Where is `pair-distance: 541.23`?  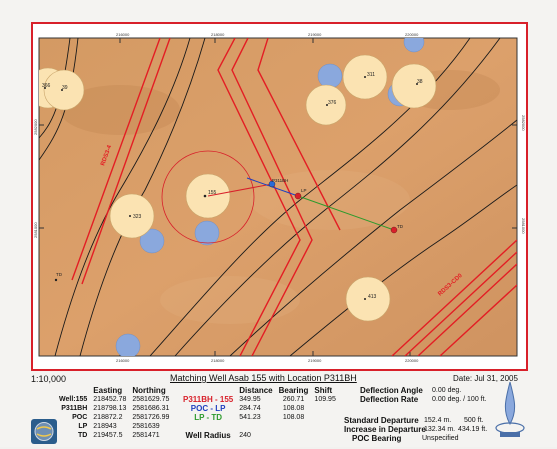
pair-distance: 541.23 is located at coordinates (250, 417).